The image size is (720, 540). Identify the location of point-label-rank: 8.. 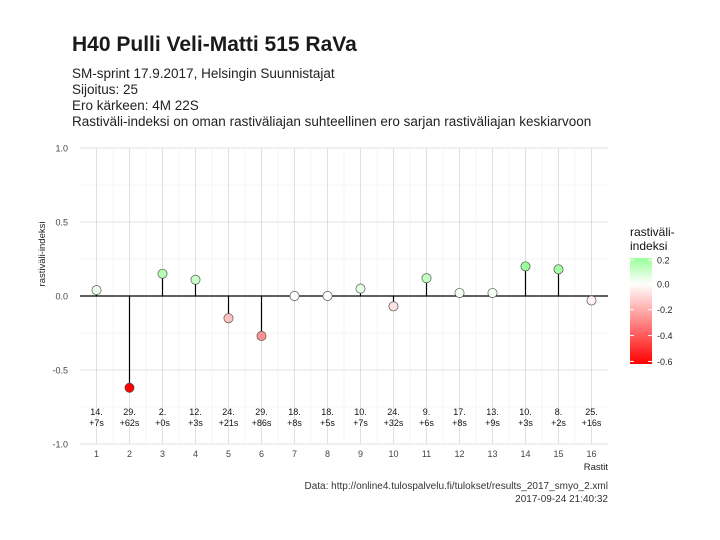
(559, 412).